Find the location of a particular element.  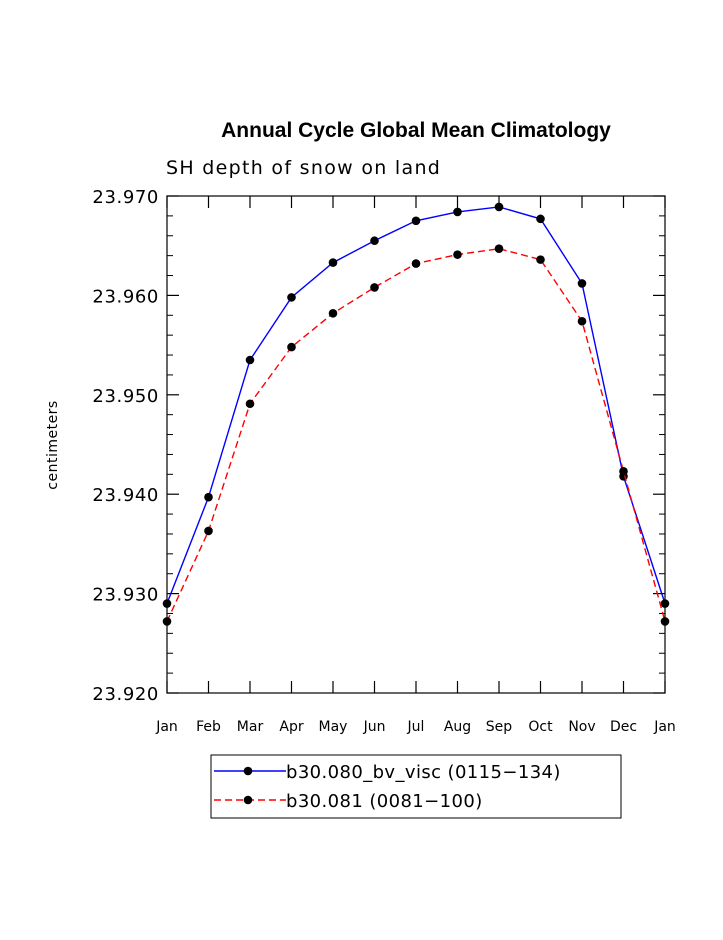

y-tick-label: 23.950 is located at coordinates (125, 396).